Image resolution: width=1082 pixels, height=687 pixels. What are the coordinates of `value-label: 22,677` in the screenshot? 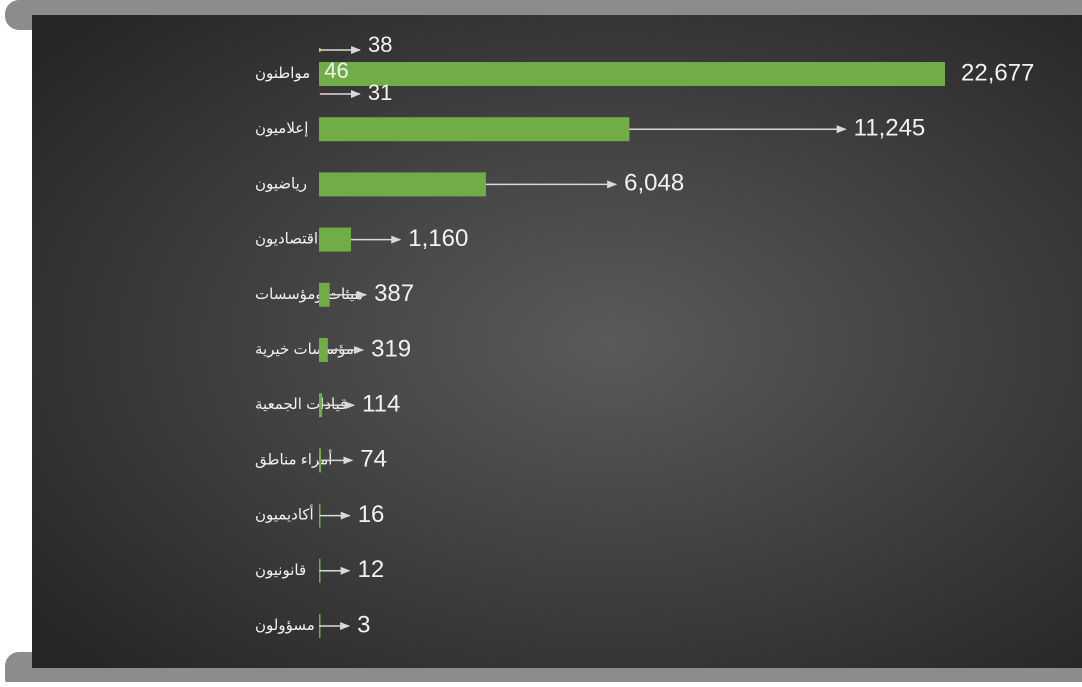 It's located at (997, 72).